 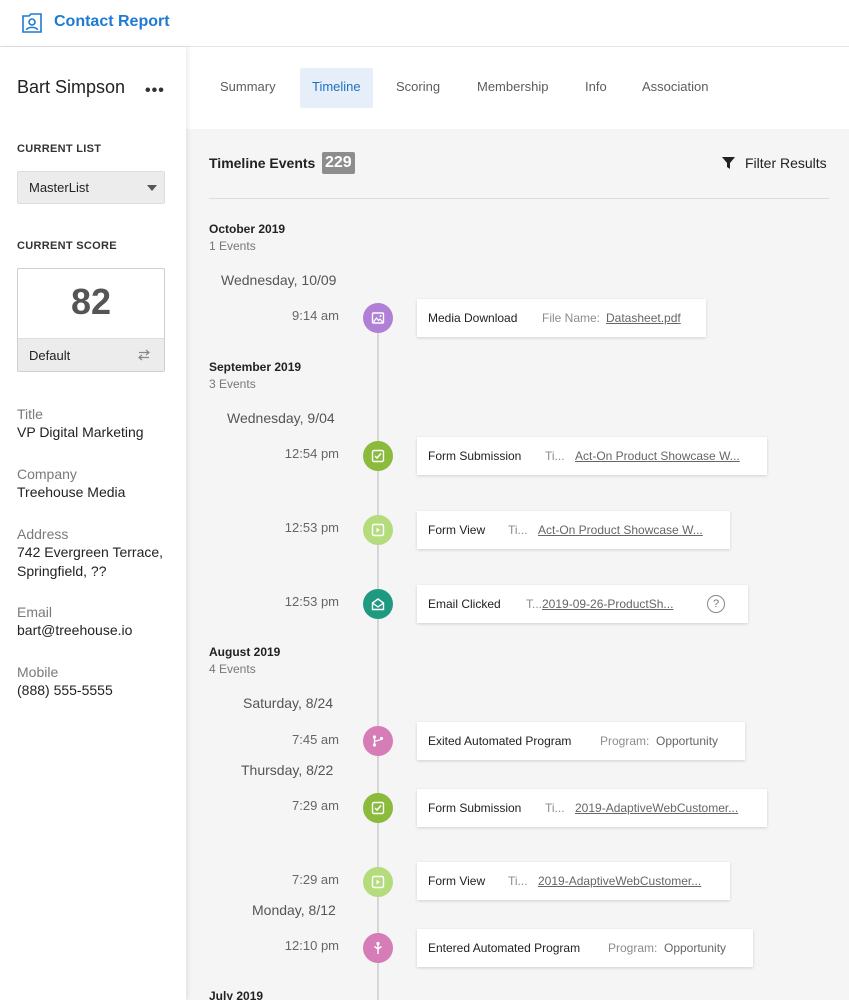 I want to click on timeline-events-count: 229, so click(x=338, y=163).